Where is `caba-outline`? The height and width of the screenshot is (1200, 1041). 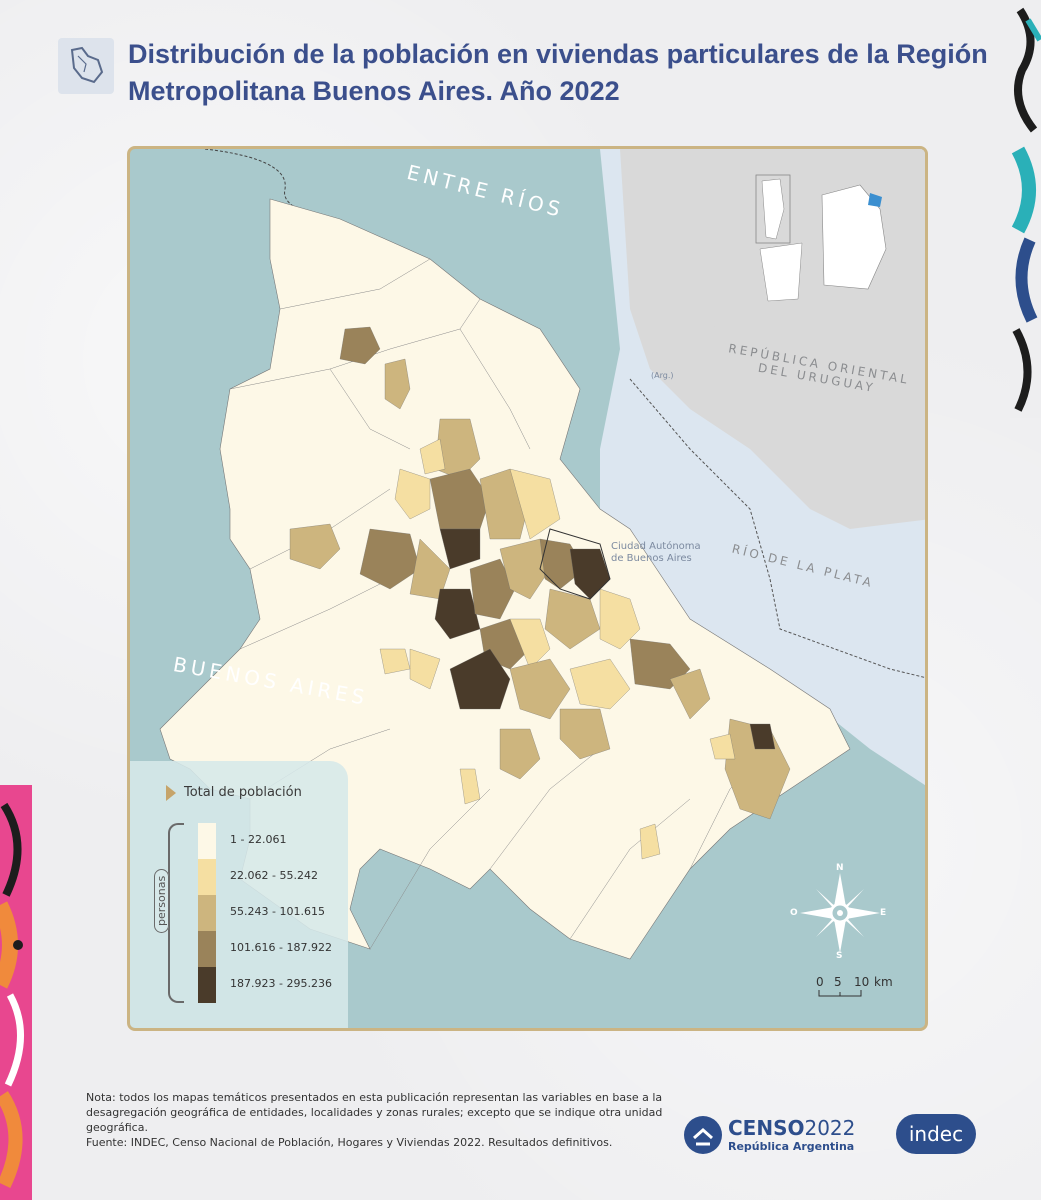
caba-outline is located at coordinates (575, 564).